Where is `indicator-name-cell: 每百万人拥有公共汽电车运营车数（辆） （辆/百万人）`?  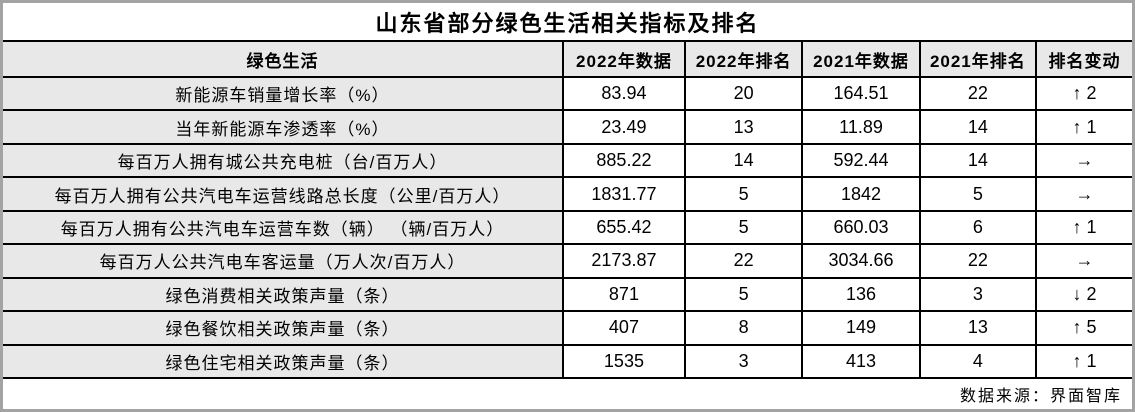
indicator-name-cell: 每百万人拥有公共汽电车运营车数（辆） （辆/百万人） is located at coordinates (283, 227).